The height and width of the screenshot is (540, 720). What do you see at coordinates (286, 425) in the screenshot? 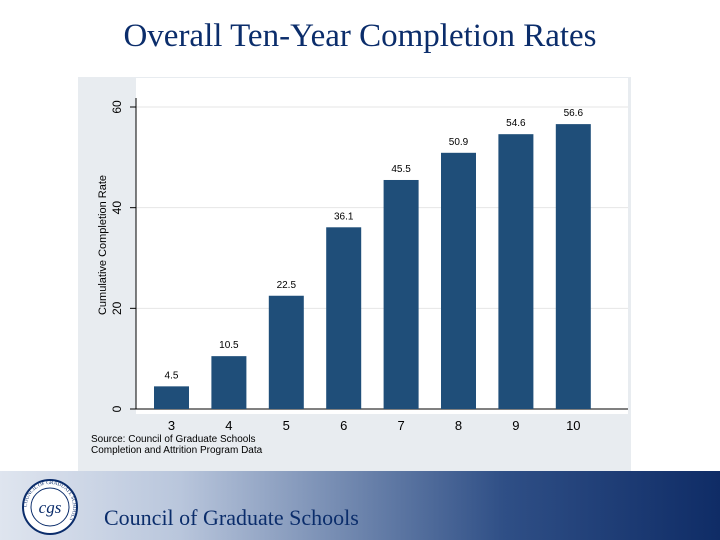
I see `x-tick-label: 5` at bounding box center [286, 425].